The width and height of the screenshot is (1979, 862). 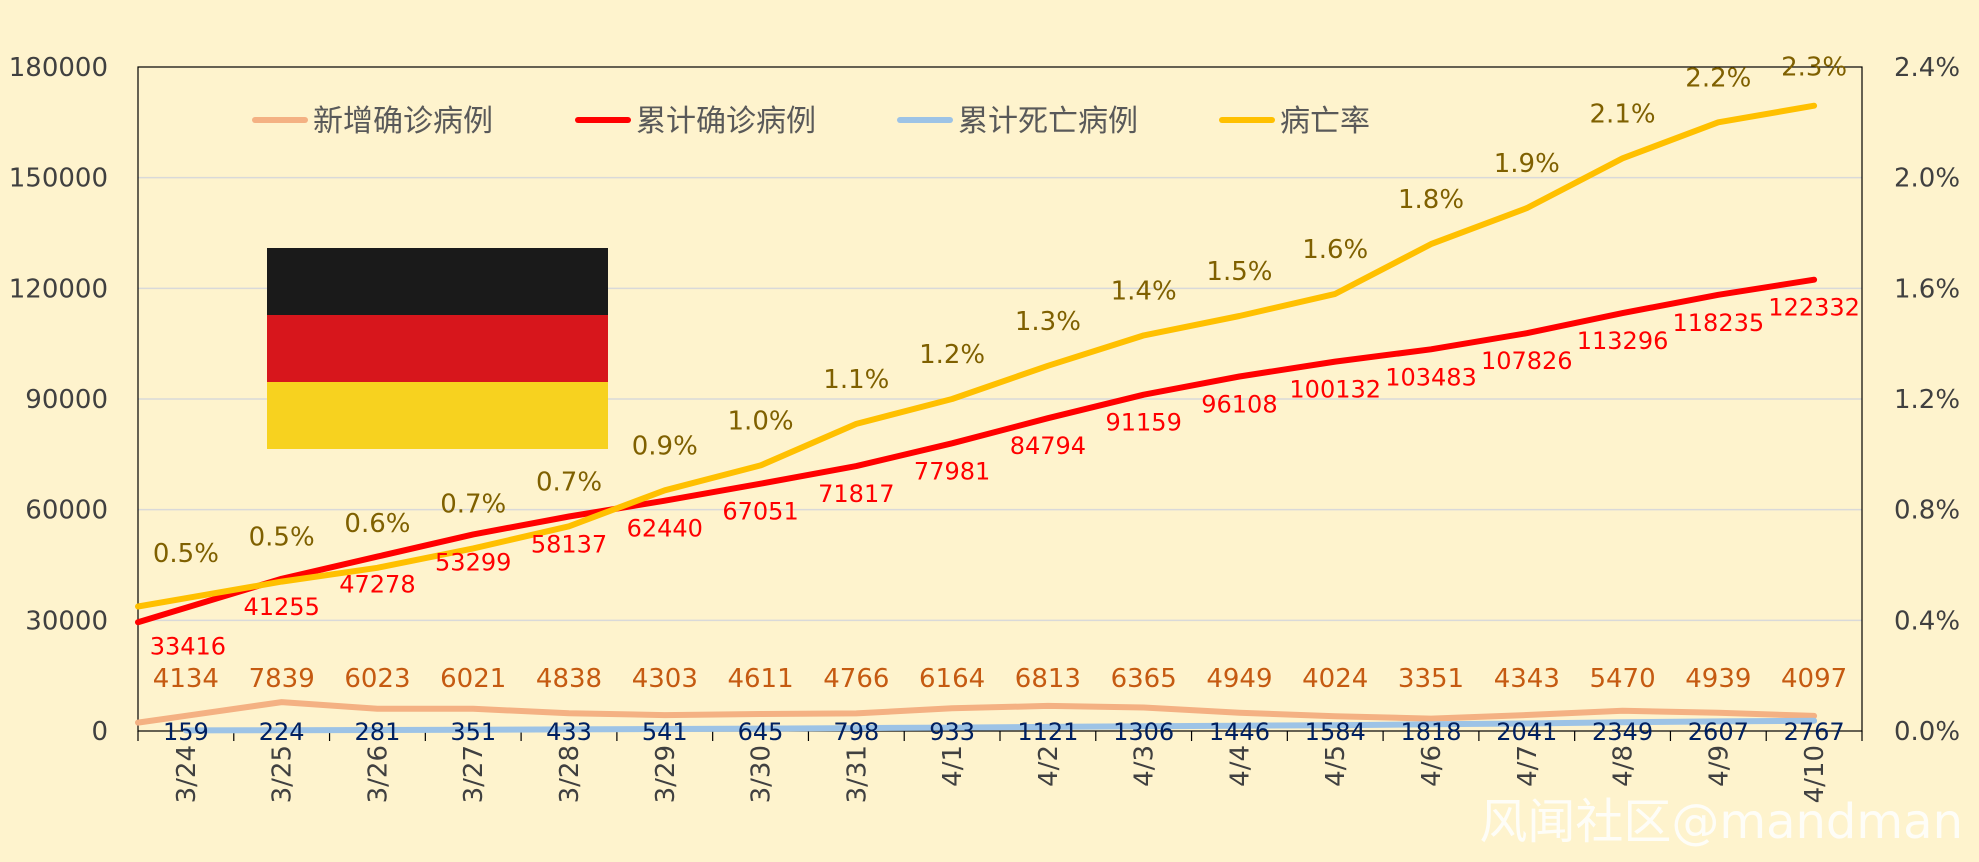 I want to click on data-label-total-deaths: 541, so click(x=665, y=732).